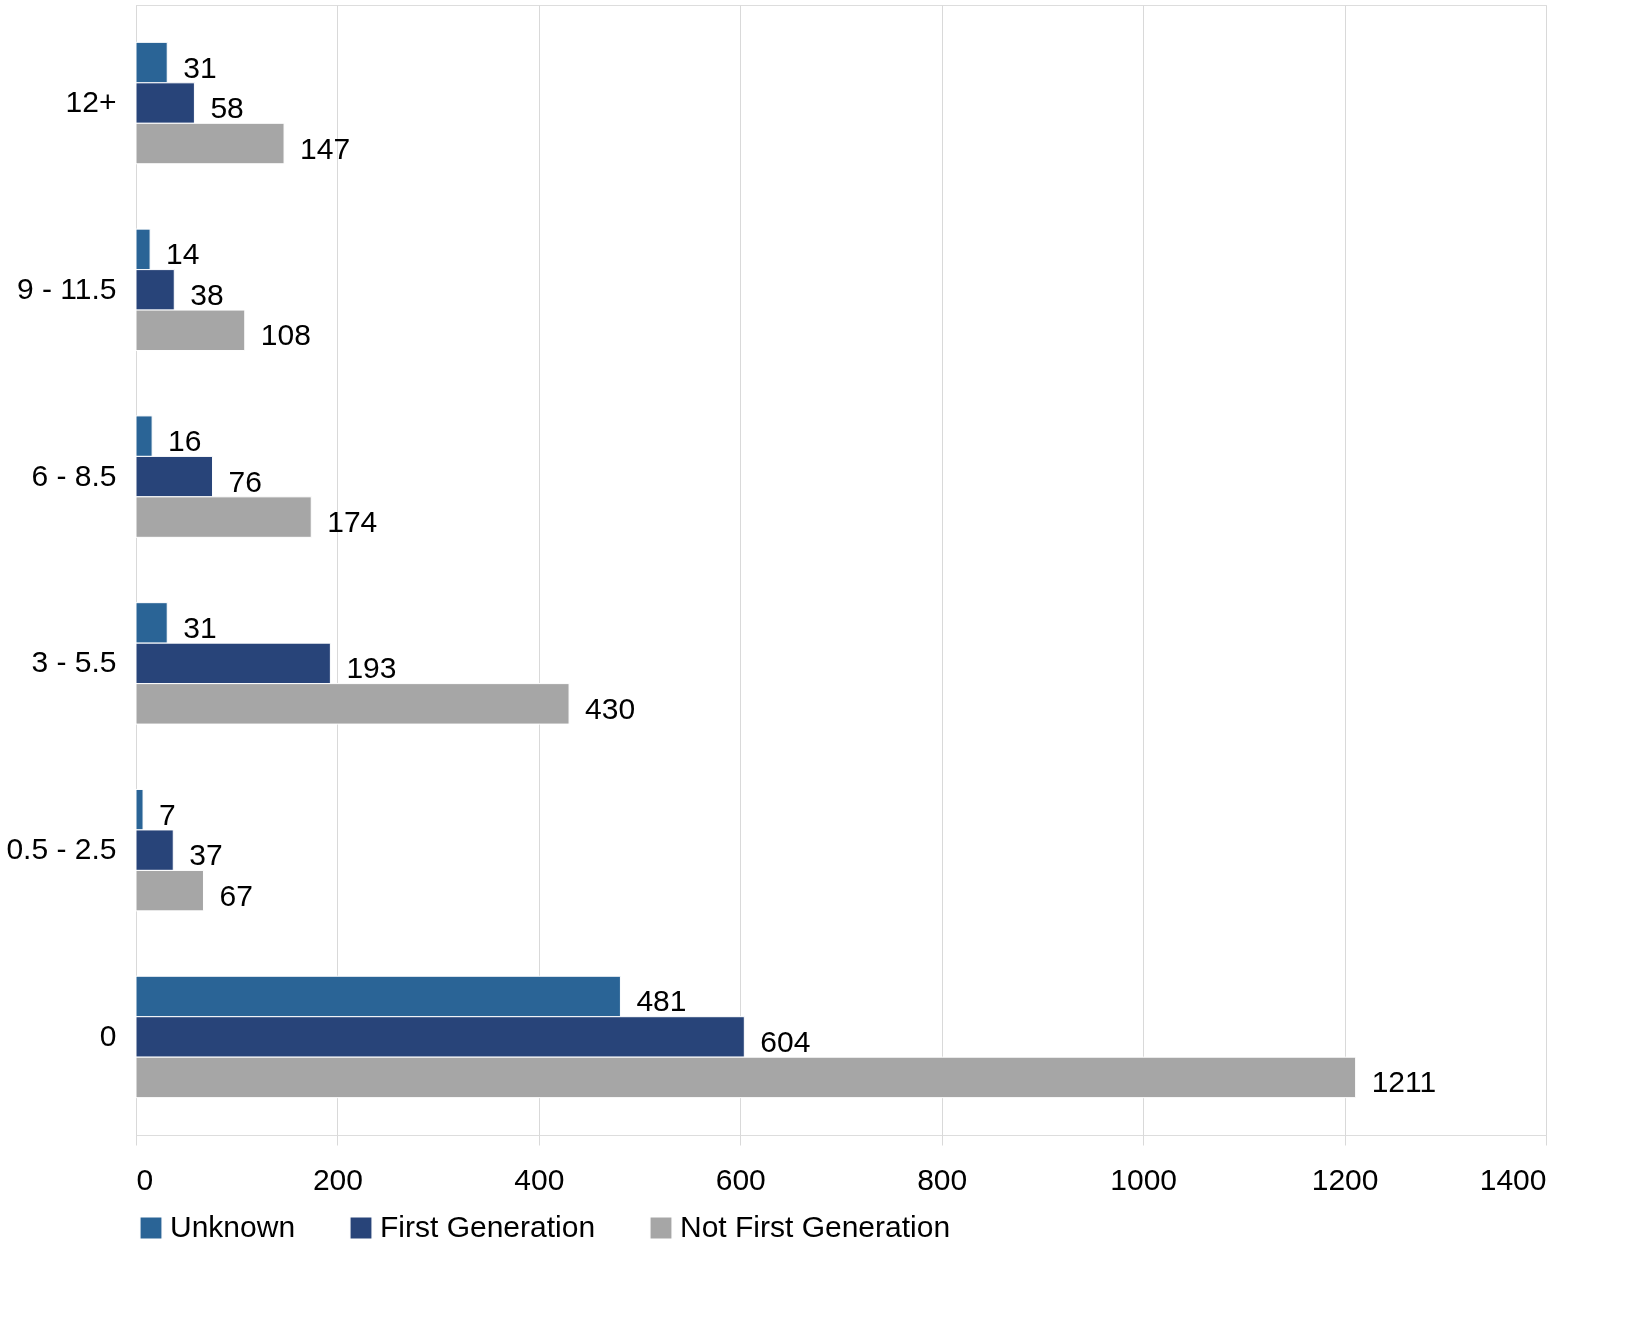 The width and height of the screenshot is (1648, 1322). Describe the element at coordinates (183, 254) in the screenshot. I see `data-label: 14` at that location.